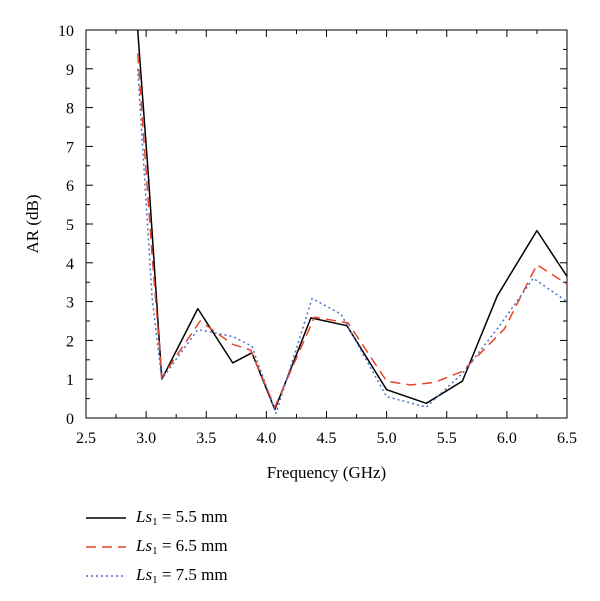  I want to click on y-tick-label: 7, so click(70, 147).